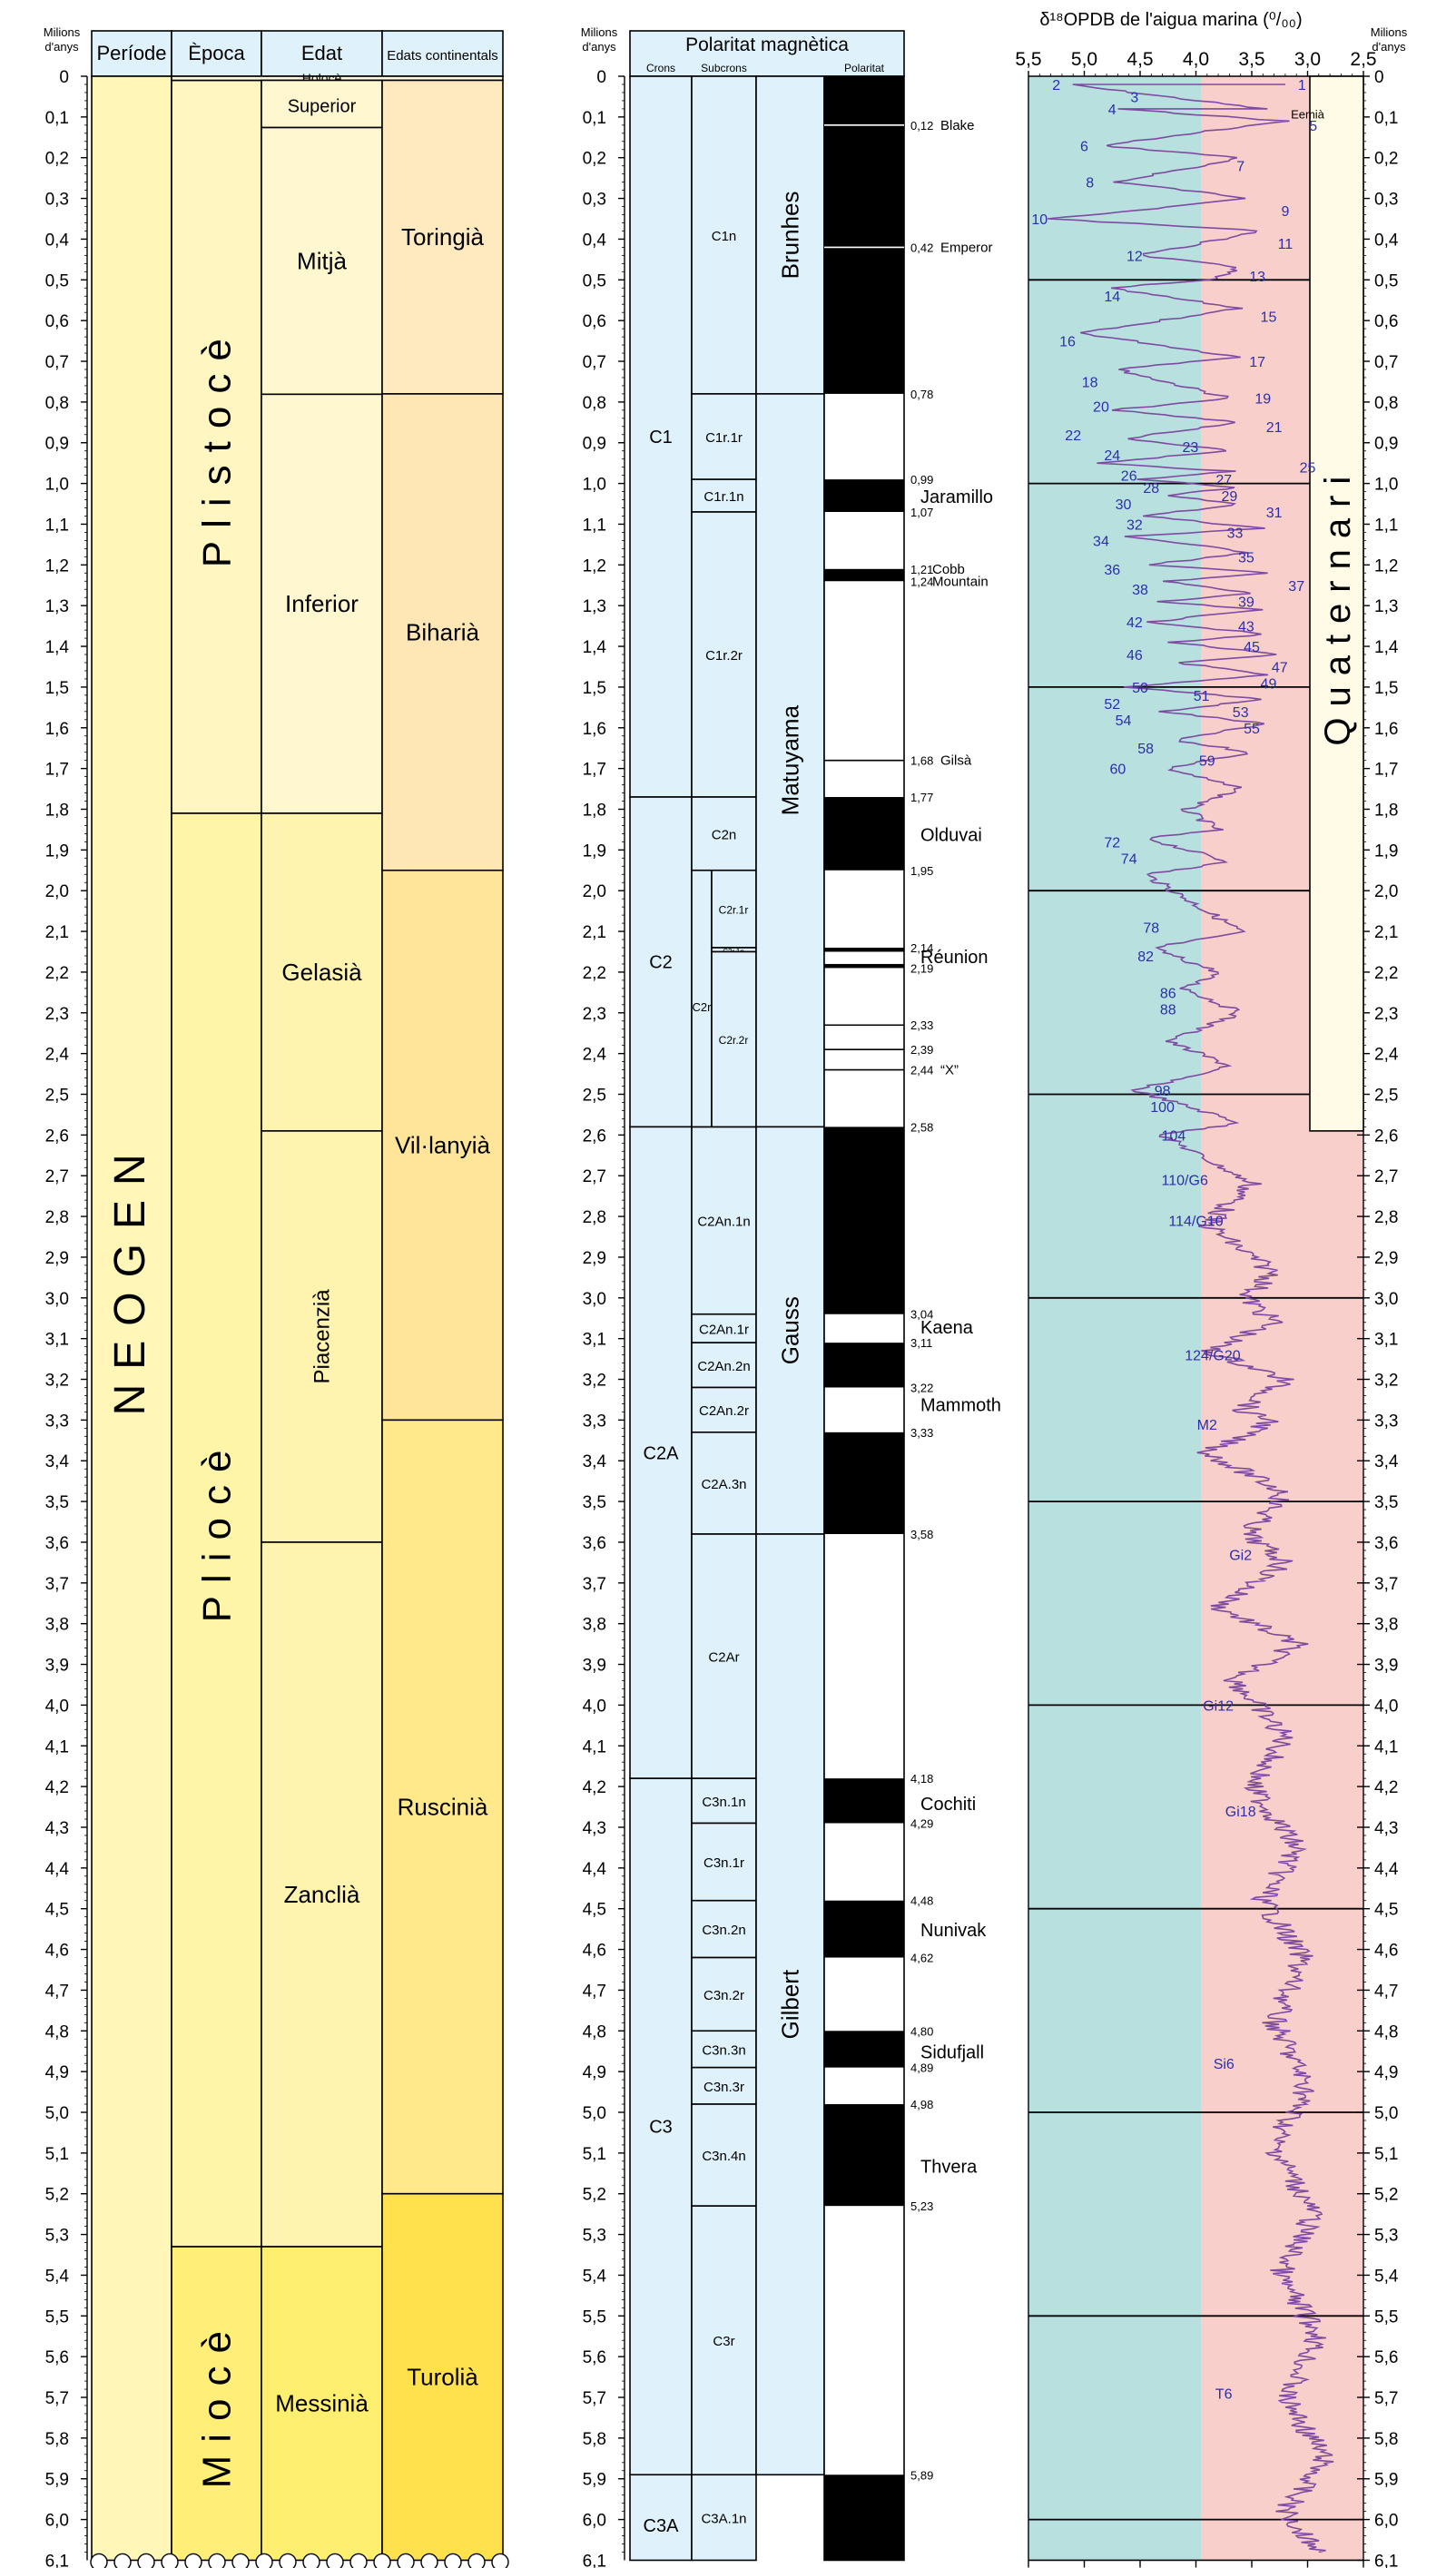 Image resolution: width=1456 pixels, height=2568 pixels. I want to click on column-header-continental, so click(442, 53).